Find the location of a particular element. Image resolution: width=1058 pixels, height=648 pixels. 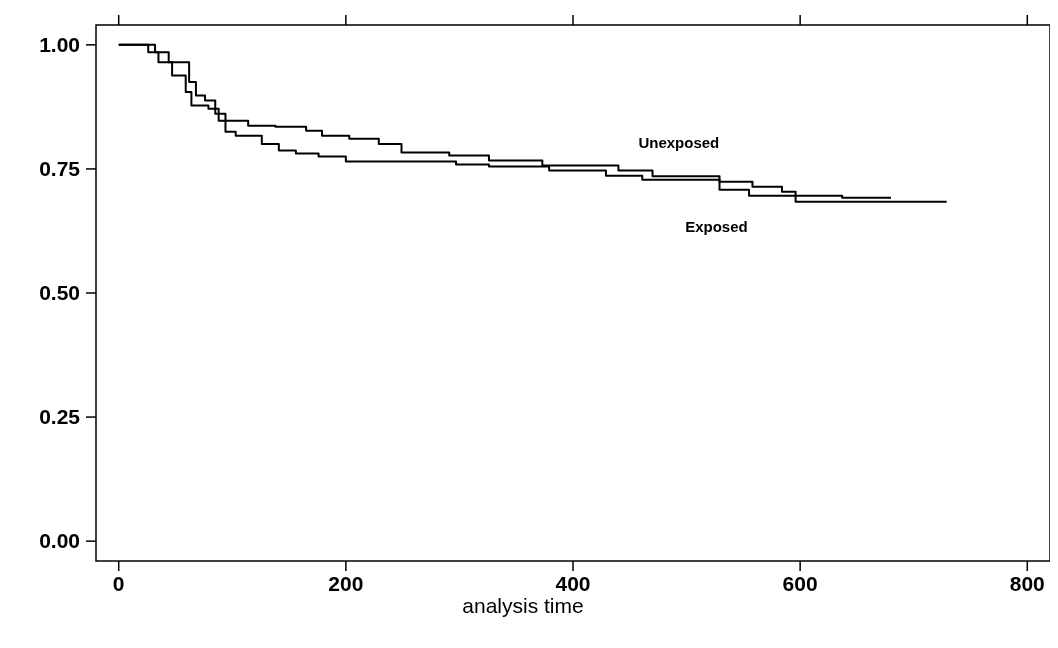

x-tick-label: 0 is located at coordinates (118, 583).